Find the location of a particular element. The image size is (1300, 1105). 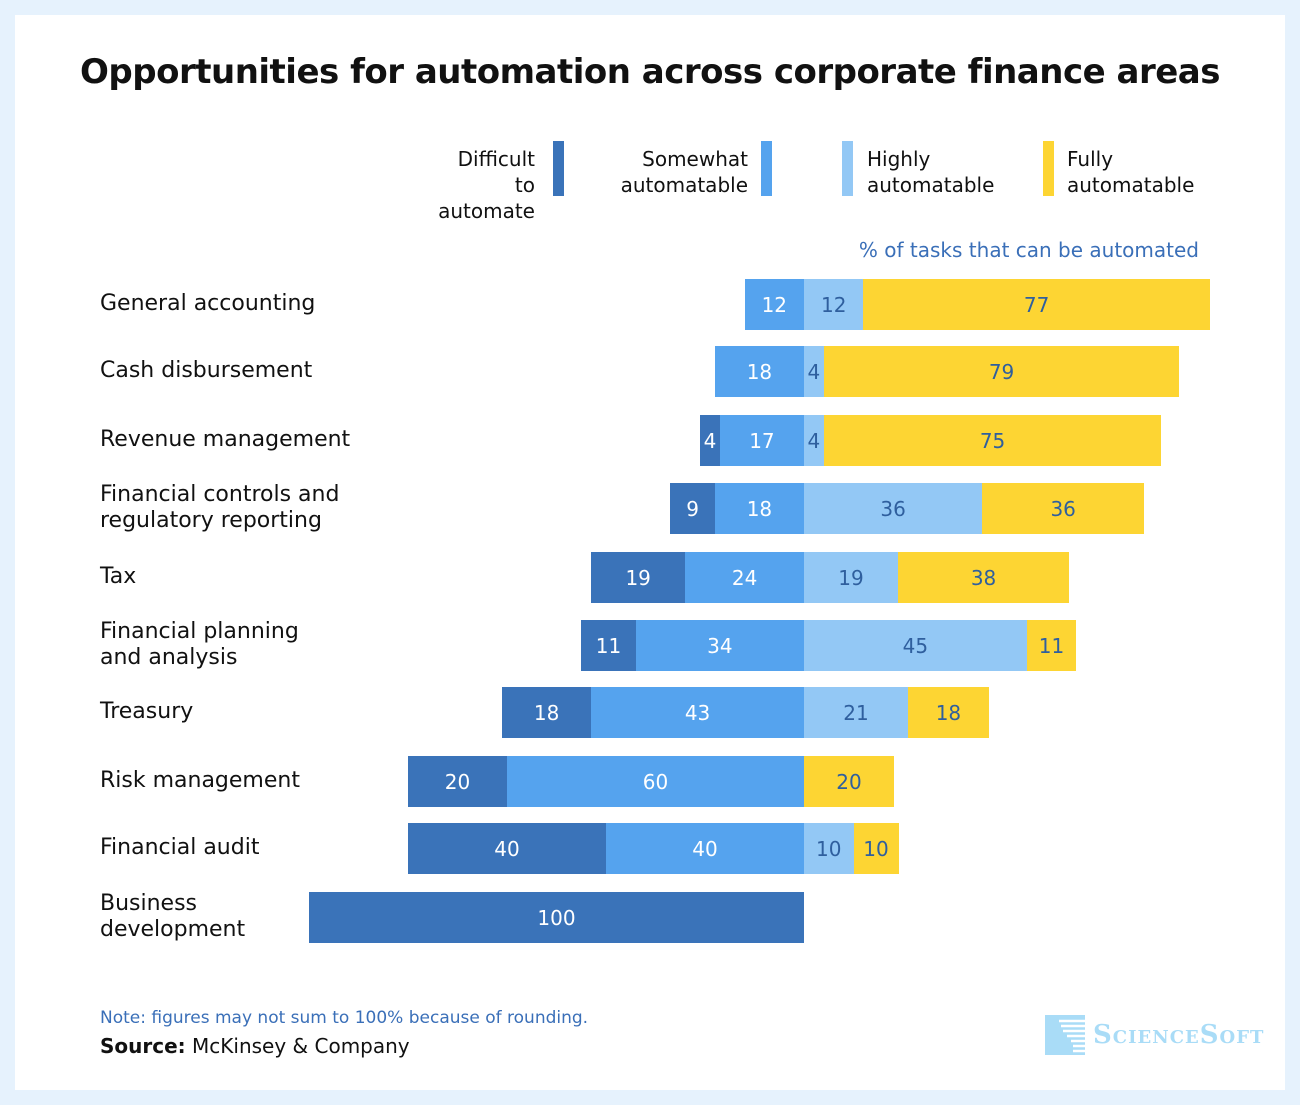

source: Source: McKinsey & Company is located at coordinates (255, 1046).